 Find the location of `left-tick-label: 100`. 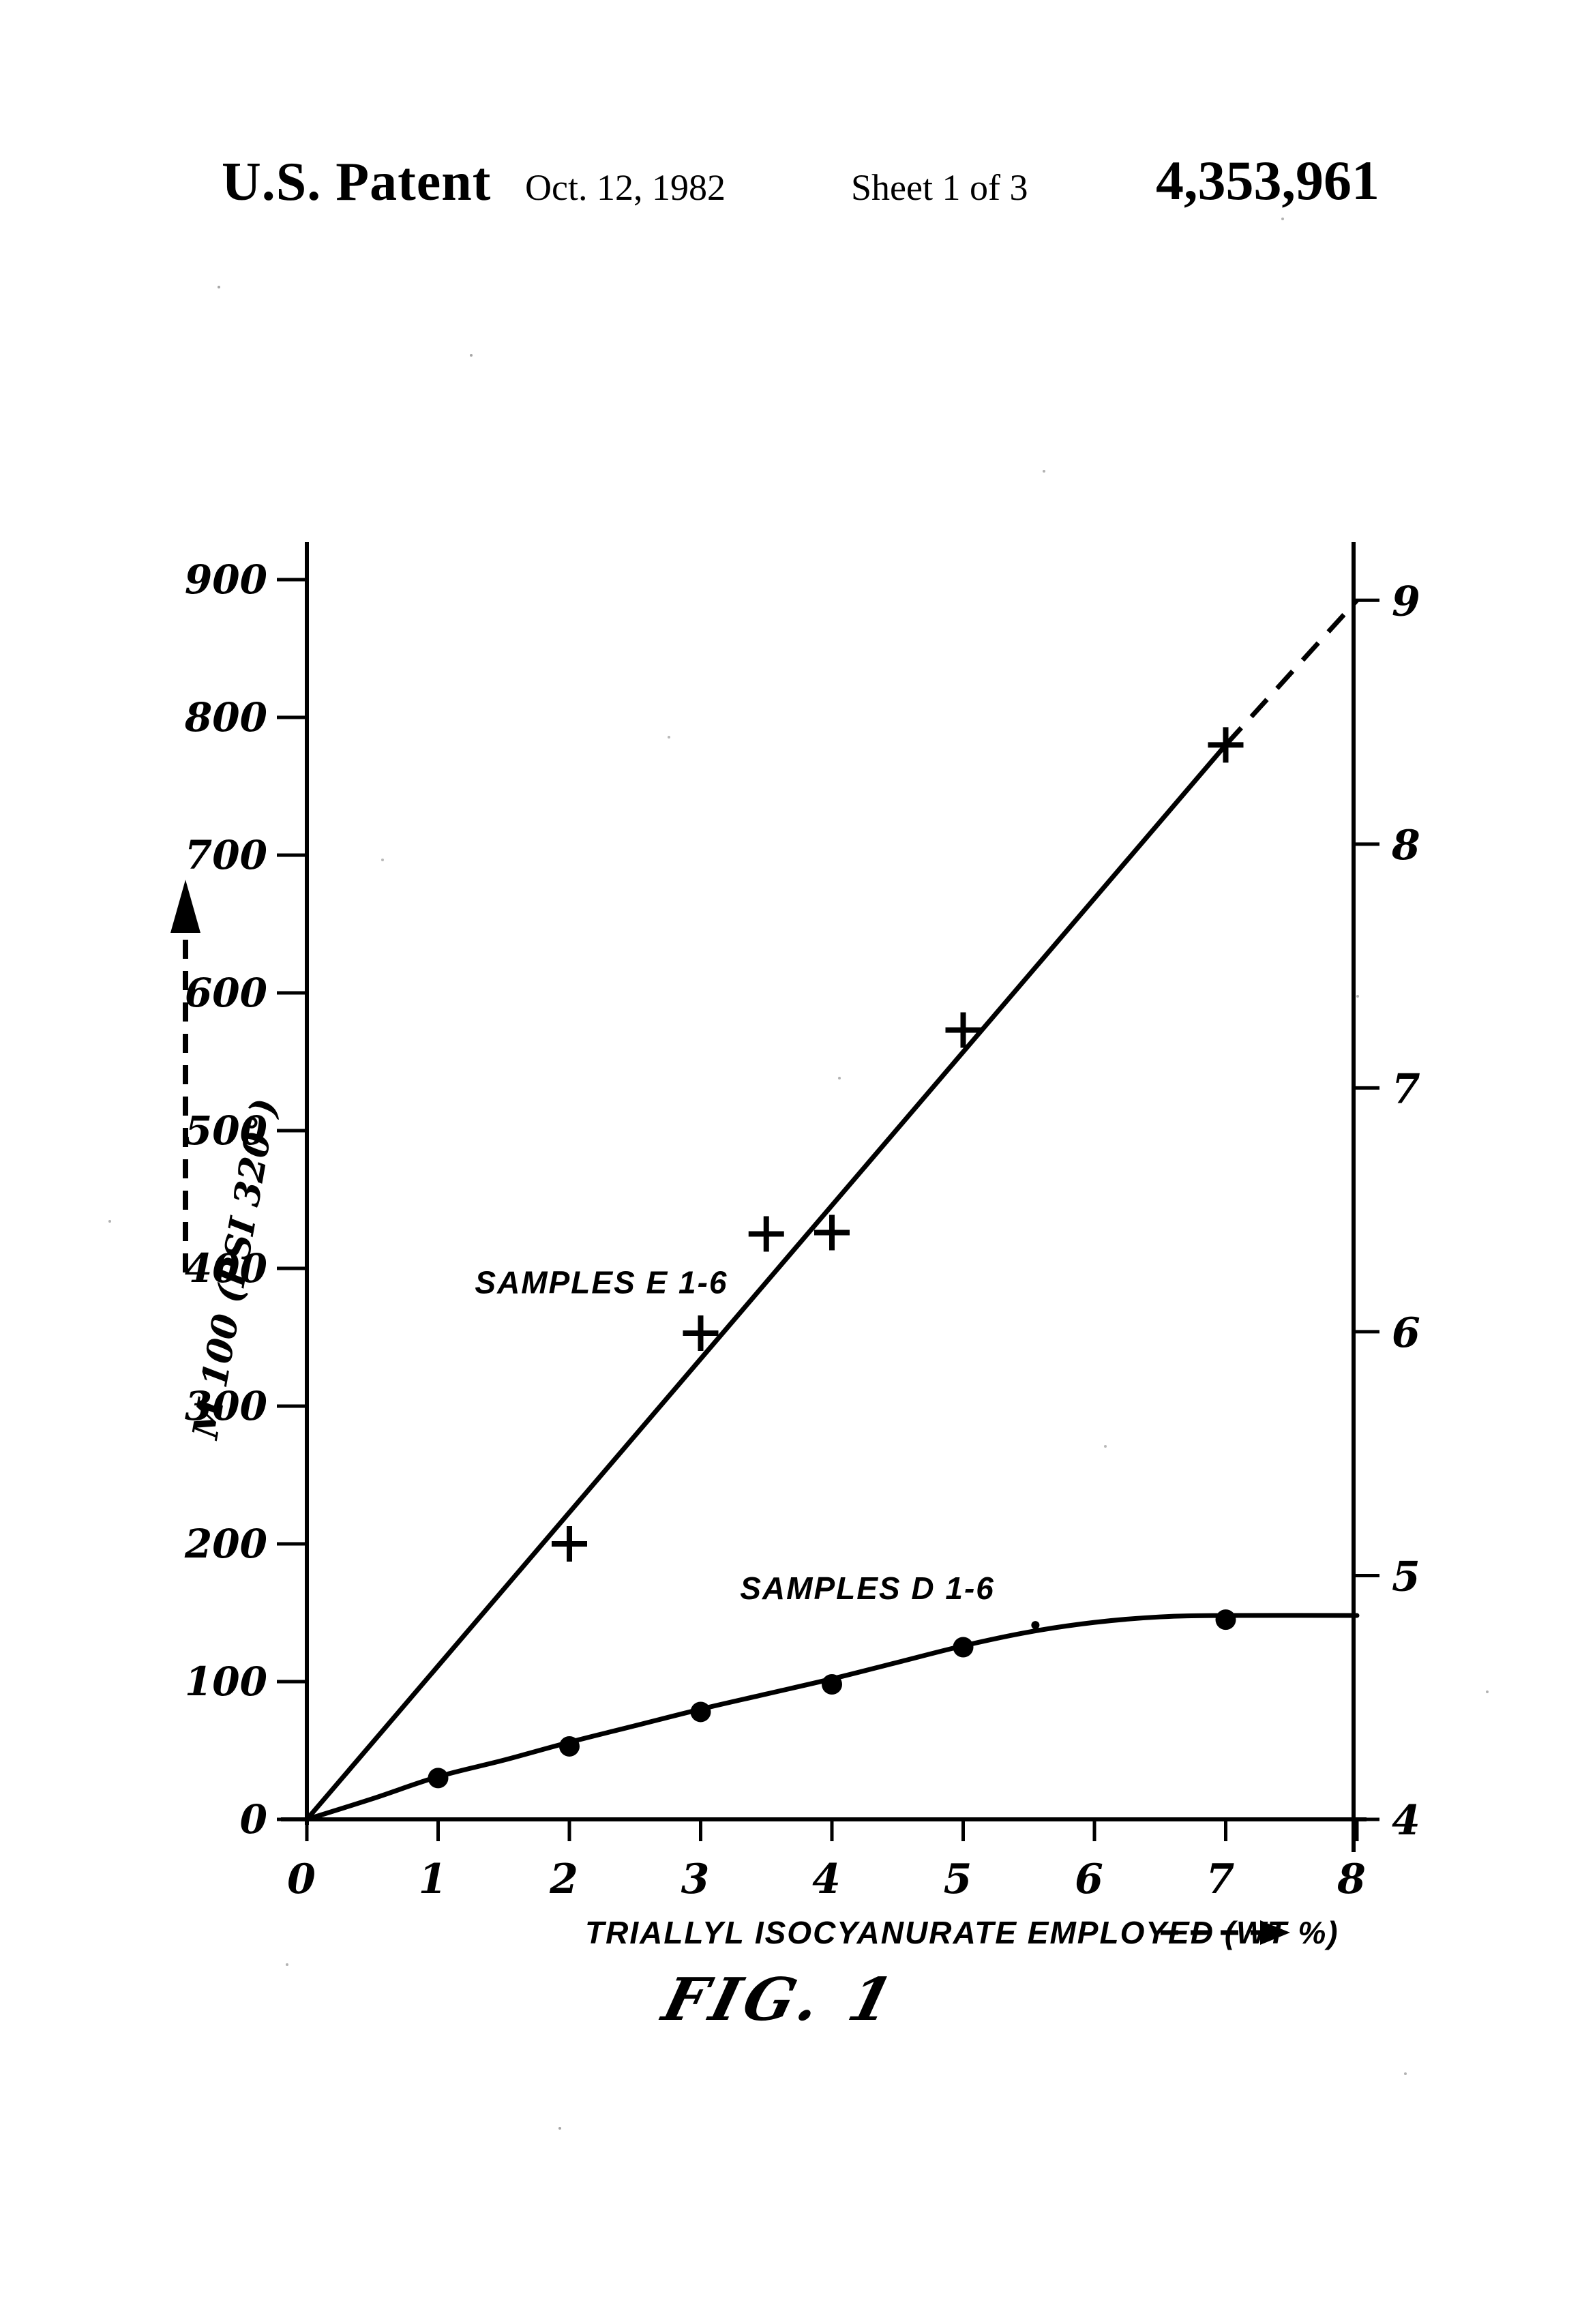

left-tick-label: 100 is located at coordinates (226, 1681).